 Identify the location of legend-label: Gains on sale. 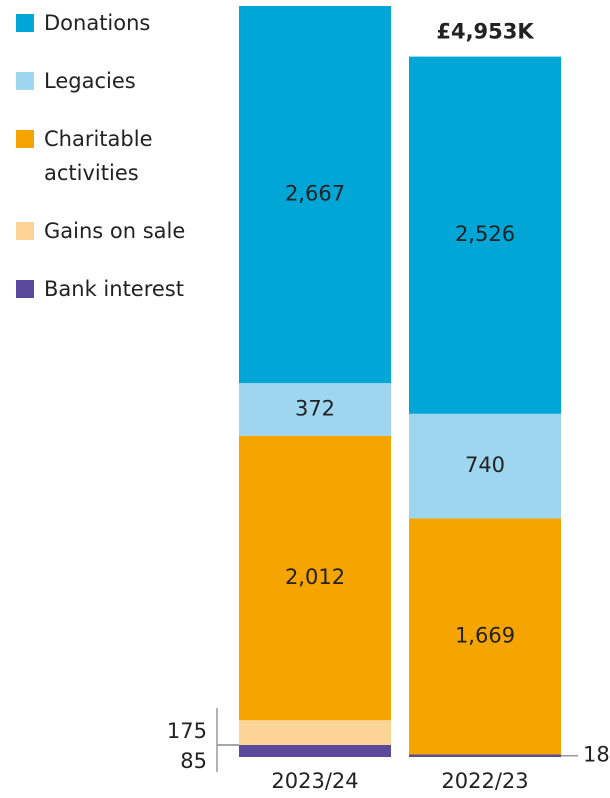
(115, 231).